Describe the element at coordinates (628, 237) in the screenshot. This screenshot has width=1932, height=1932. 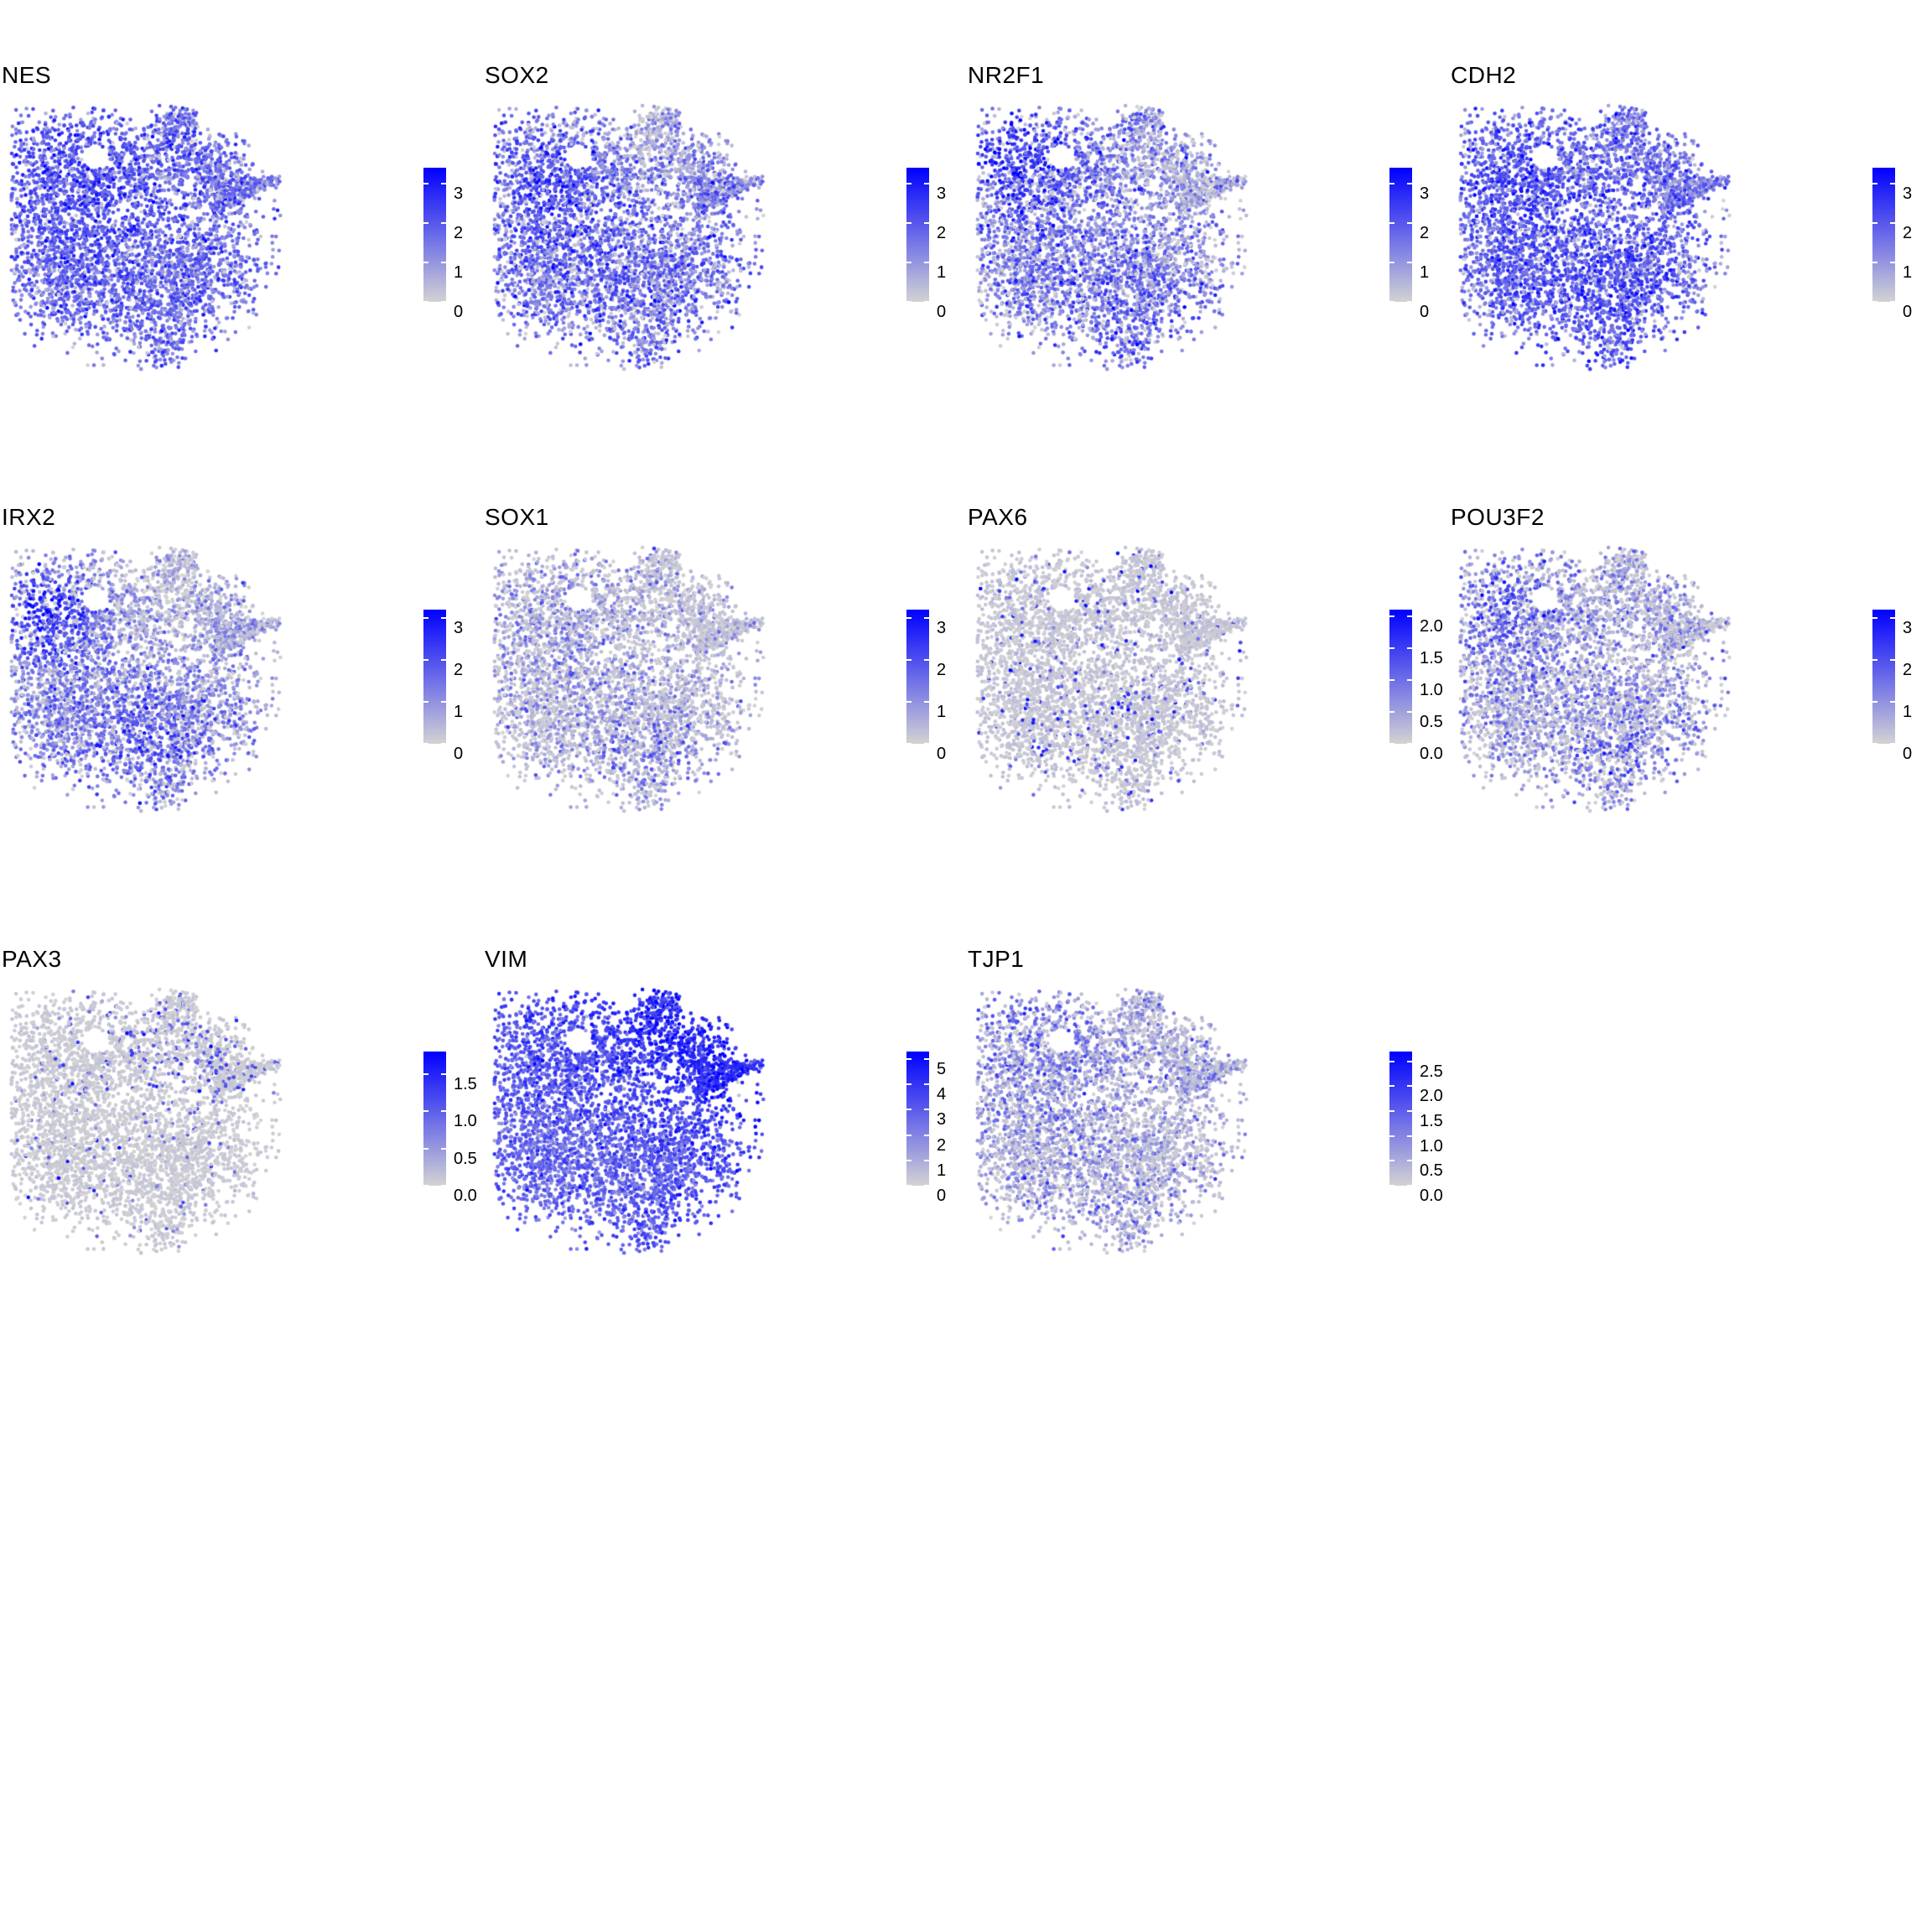
I see `umap-scatter-SOX2` at that location.